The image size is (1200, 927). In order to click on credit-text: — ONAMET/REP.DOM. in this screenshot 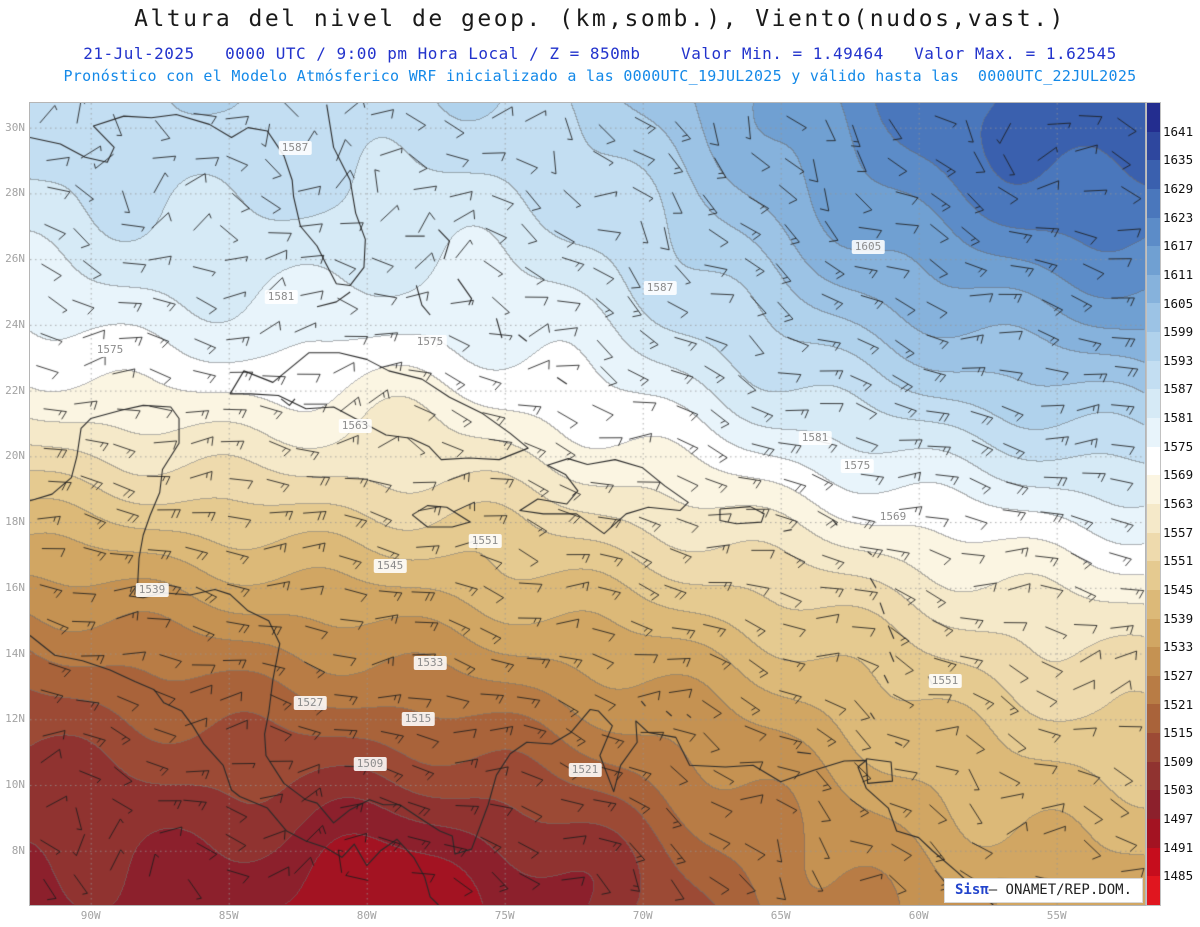, I will do `click(1060, 890)`.